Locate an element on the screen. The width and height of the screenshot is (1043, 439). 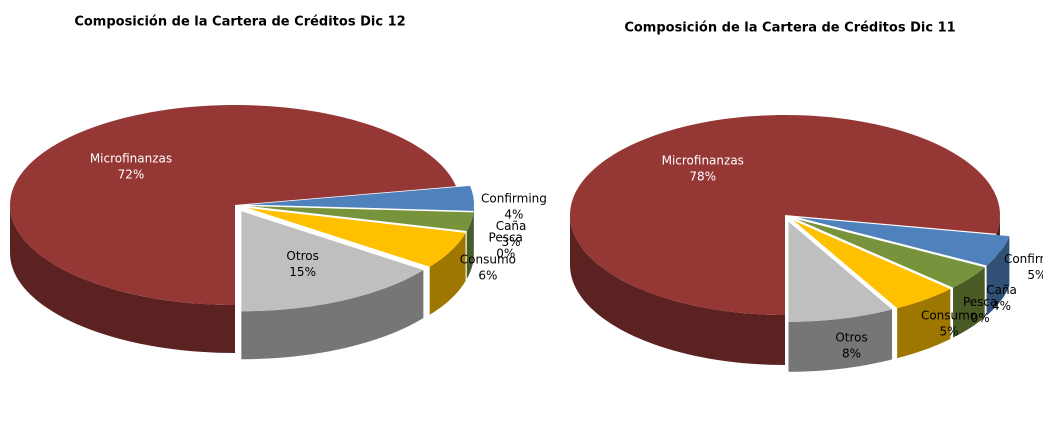
value-label: 72% is located at coordinates (131, 174).